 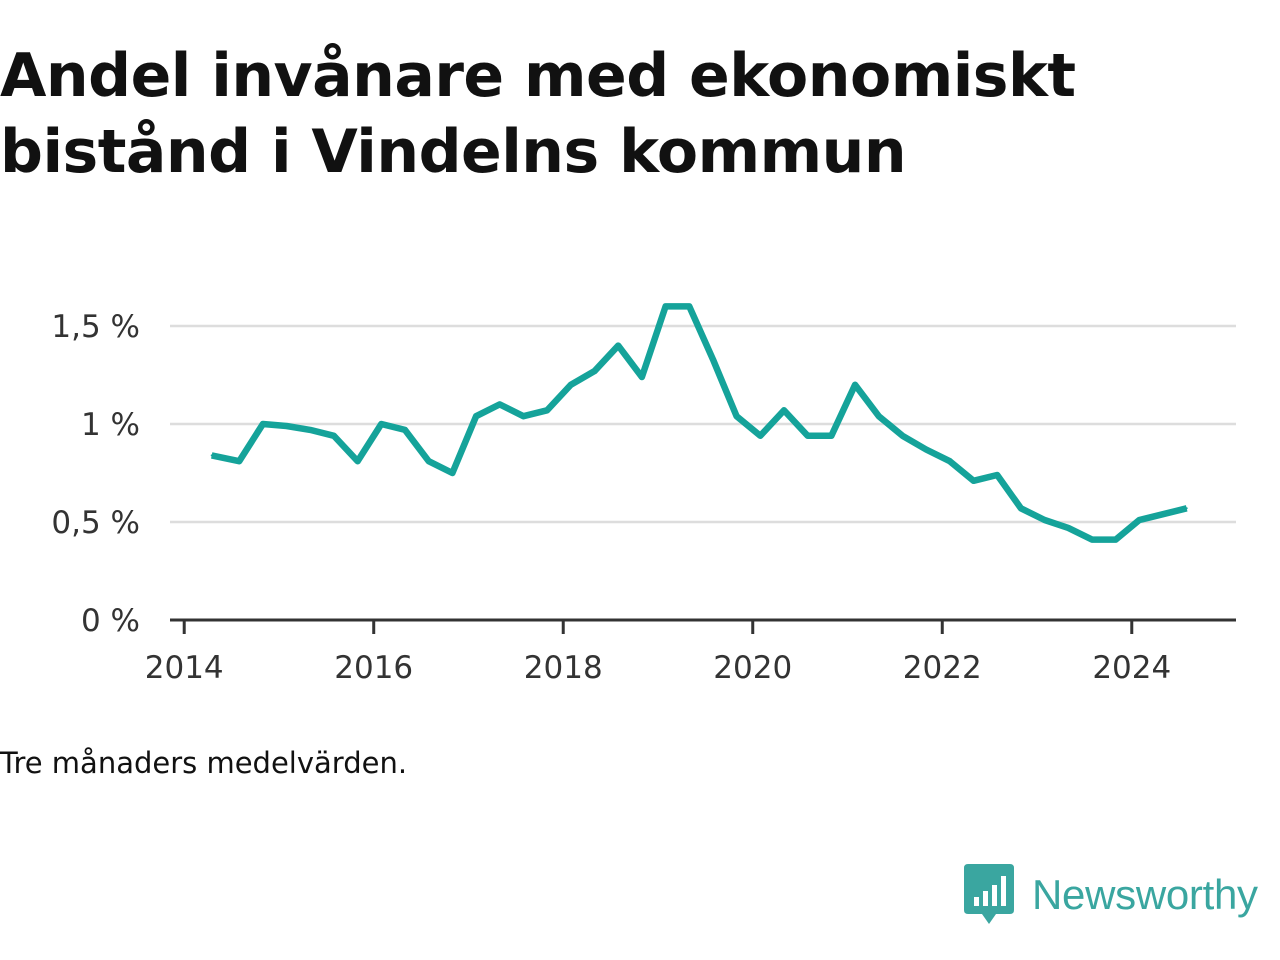 I want to click on y-tick-label: 0 %, so click(x=110, y=621).